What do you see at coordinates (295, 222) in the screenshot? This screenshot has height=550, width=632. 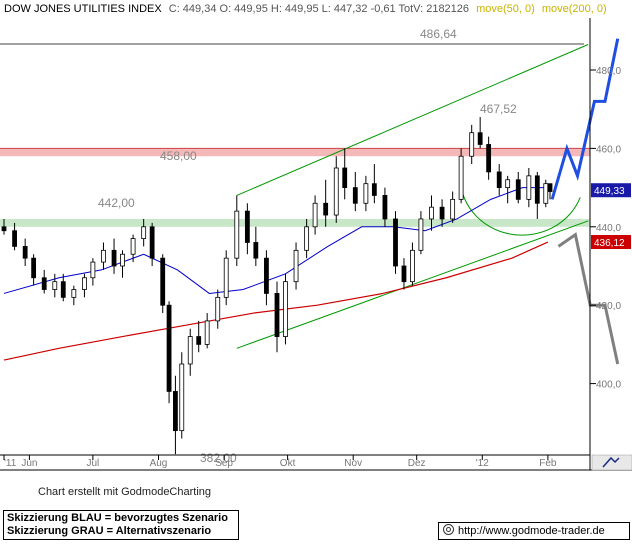 I see `support-zone` at bounding box center [295, 222].